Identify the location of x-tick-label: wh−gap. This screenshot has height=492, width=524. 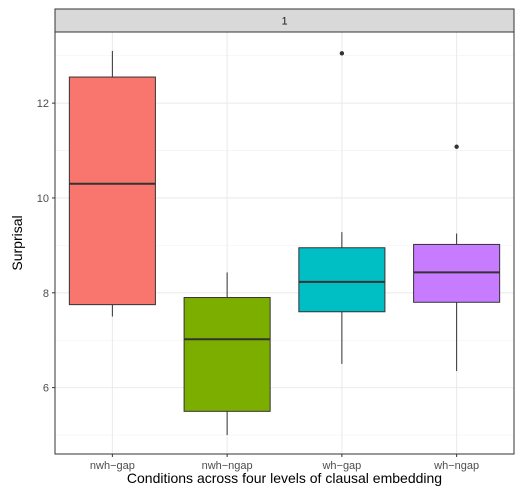
(341, 466).